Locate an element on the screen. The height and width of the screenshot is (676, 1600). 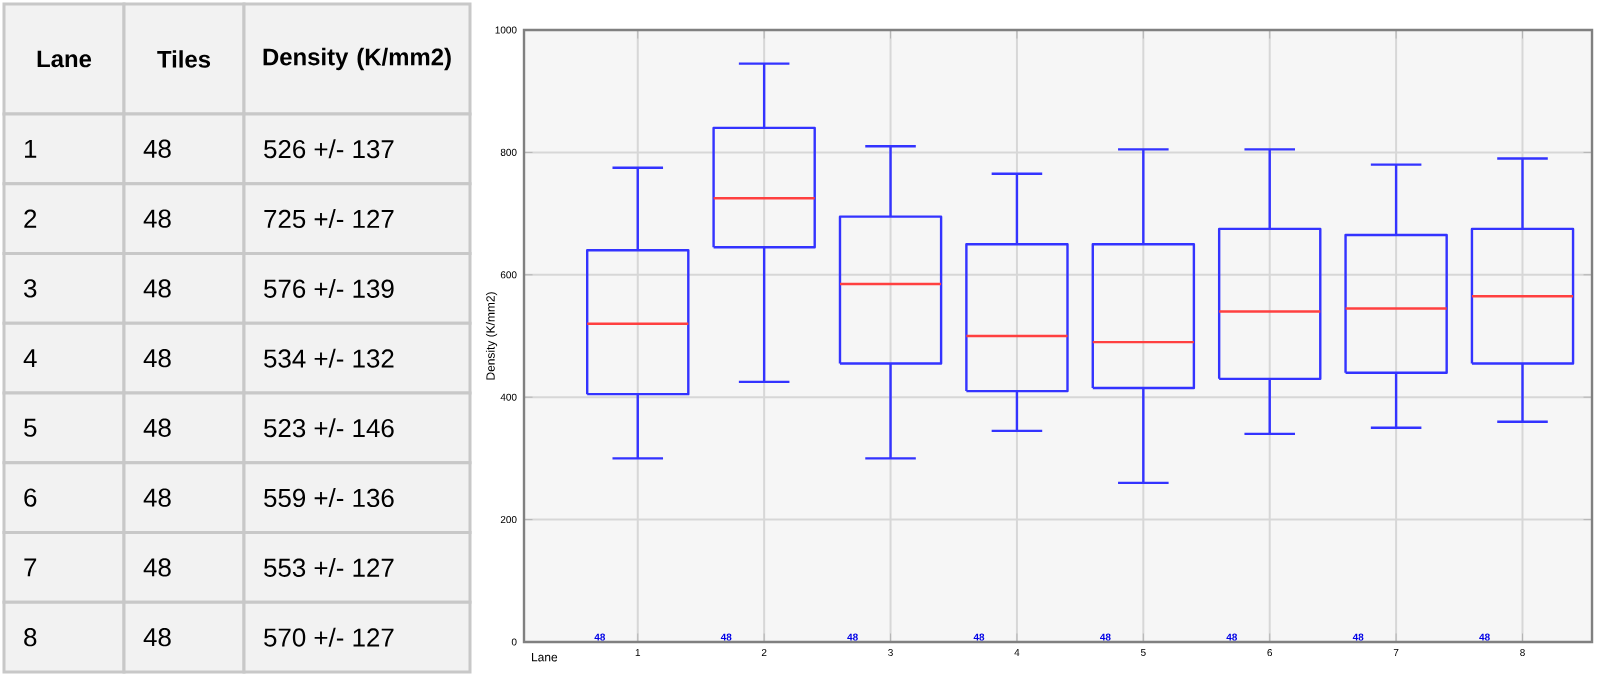
text: 6 is located at coordinates (30, 497).